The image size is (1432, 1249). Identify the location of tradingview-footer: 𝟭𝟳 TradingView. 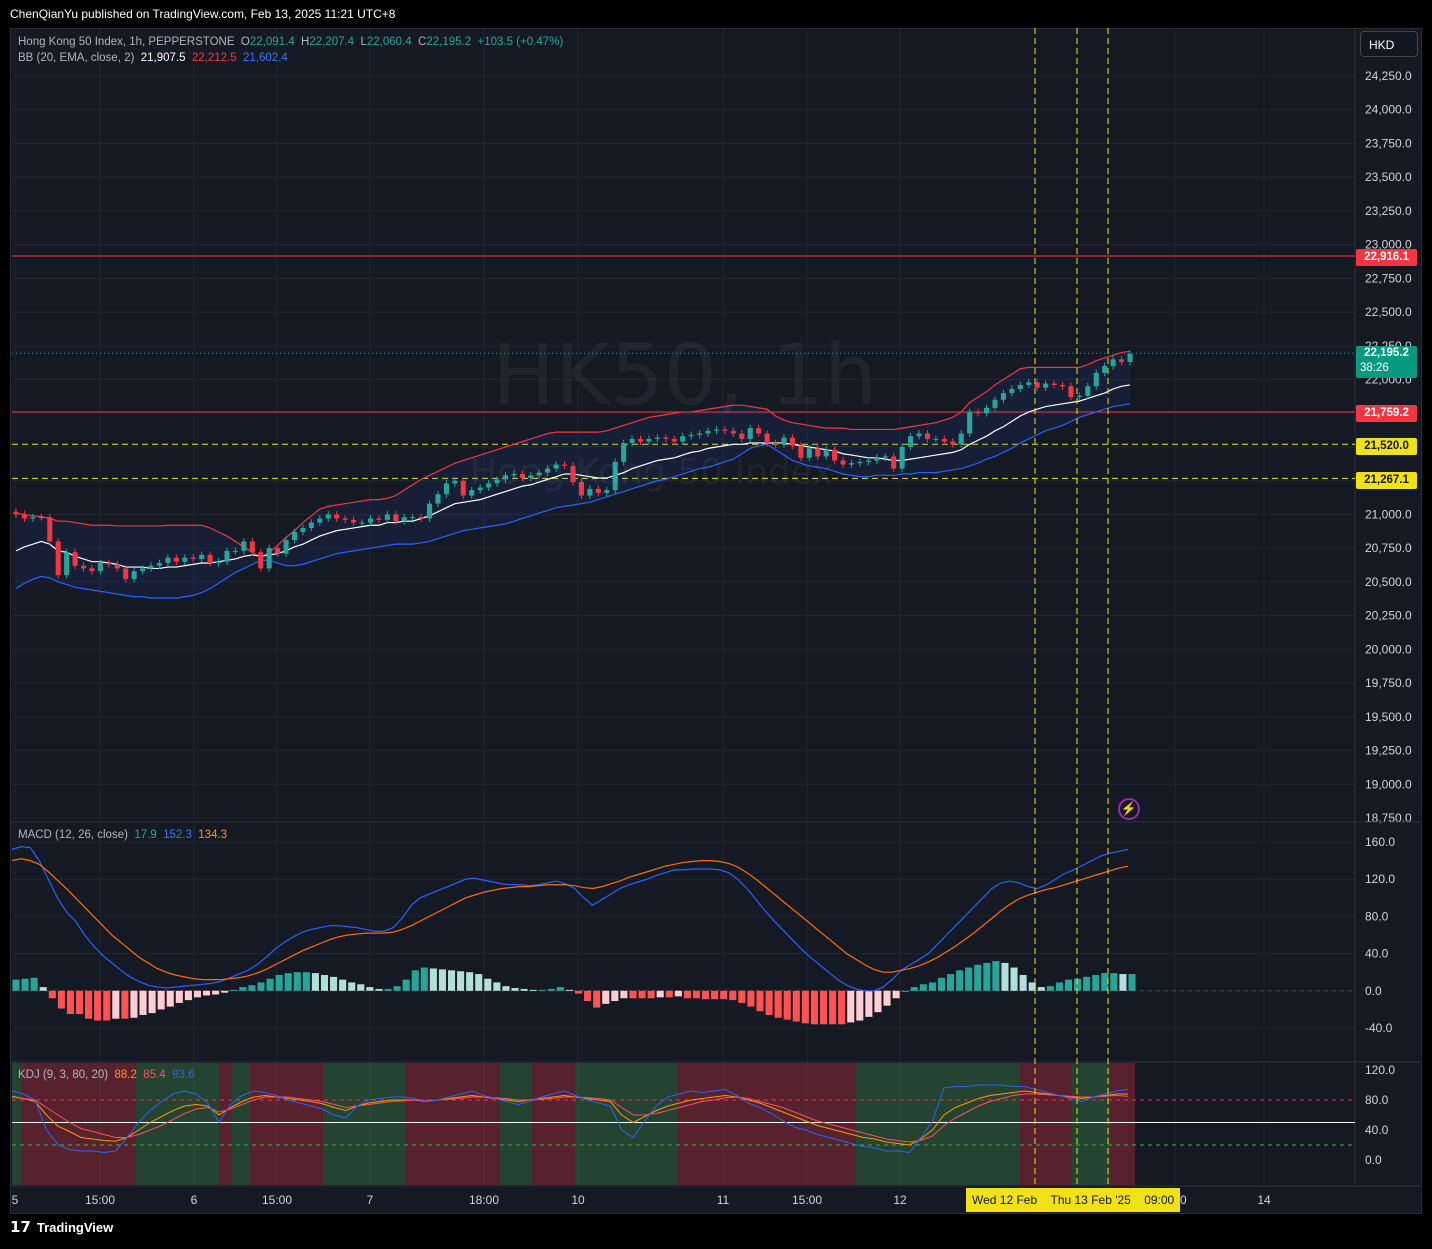
(61, 1227).